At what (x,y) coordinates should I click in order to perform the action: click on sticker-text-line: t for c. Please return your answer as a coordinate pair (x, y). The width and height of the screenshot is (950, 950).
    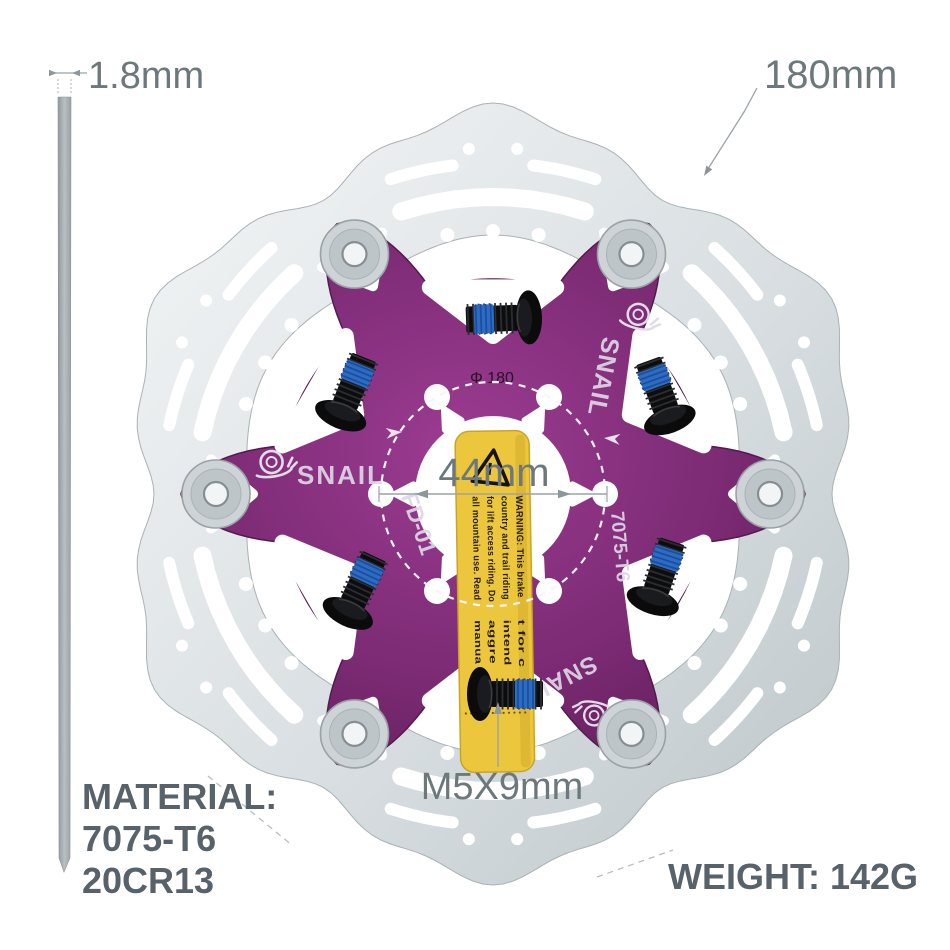
    Looking at the image, I should click on (521, 643).